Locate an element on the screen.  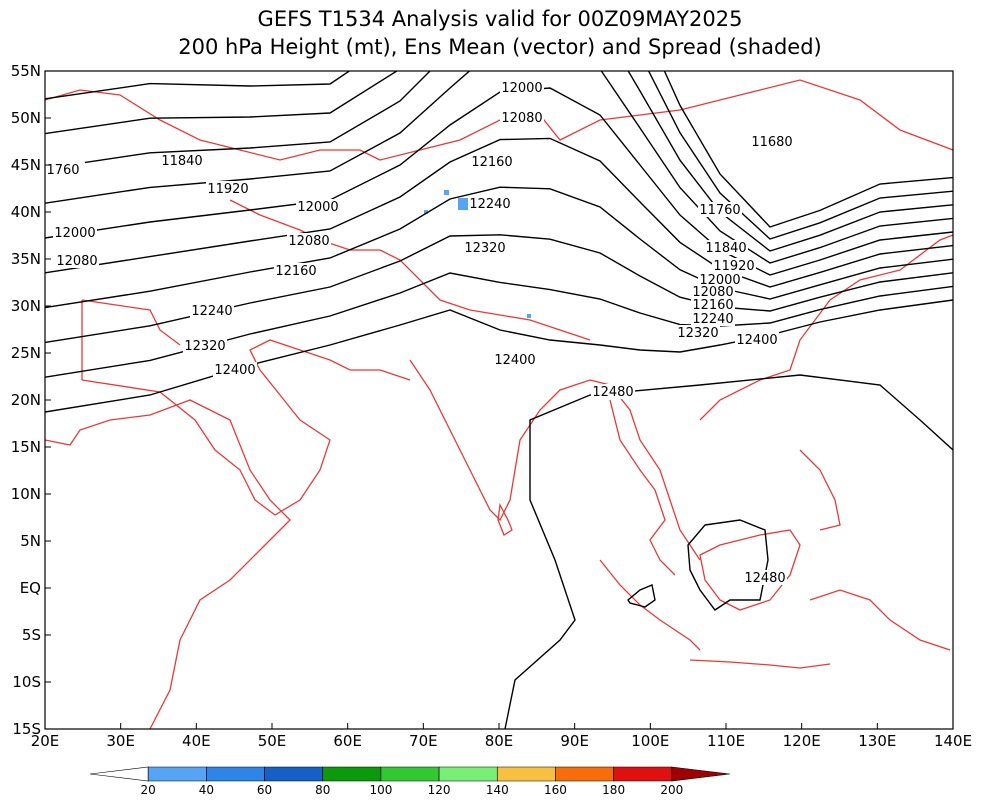
y-tick-label: 10N is located at coordinates (26, 494).